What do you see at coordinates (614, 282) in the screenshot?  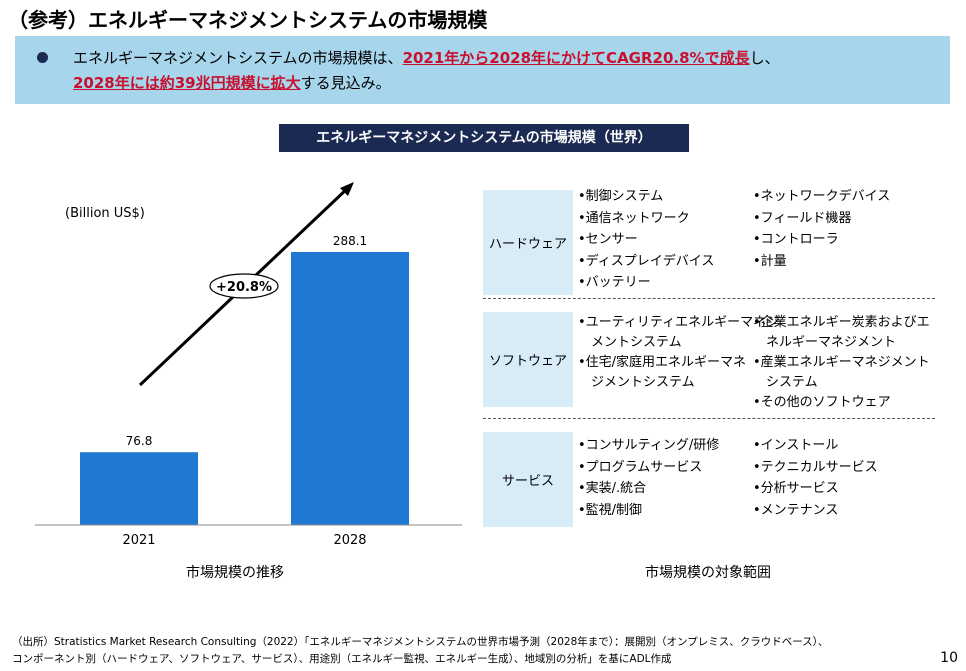 I see `list-item: •バッテリー` at bounding box center [614, 282].